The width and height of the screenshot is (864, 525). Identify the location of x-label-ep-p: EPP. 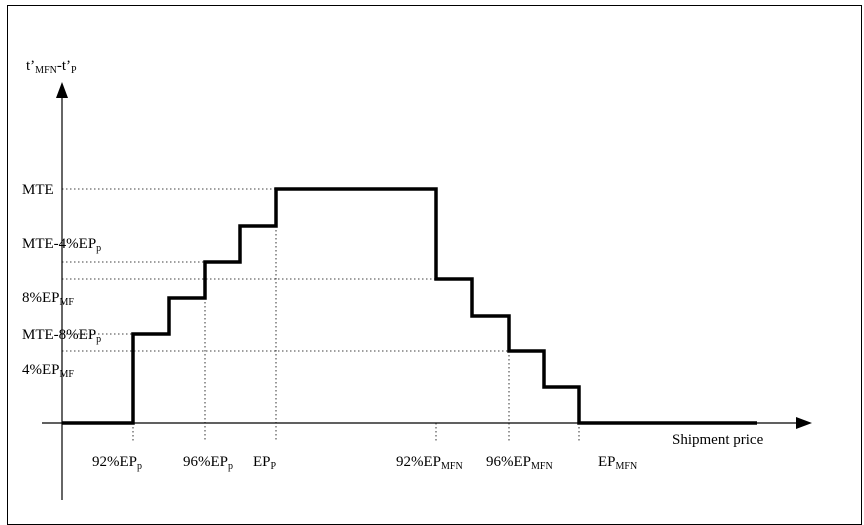
(265, 463).